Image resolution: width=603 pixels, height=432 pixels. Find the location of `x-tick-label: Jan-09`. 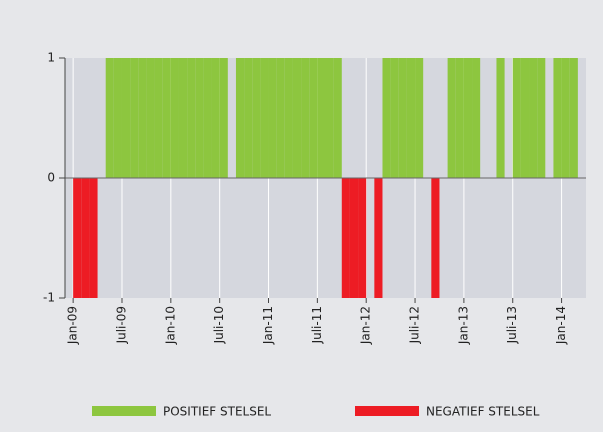

x-tick-label: Jan-09 is located at coordinates (73, 325).